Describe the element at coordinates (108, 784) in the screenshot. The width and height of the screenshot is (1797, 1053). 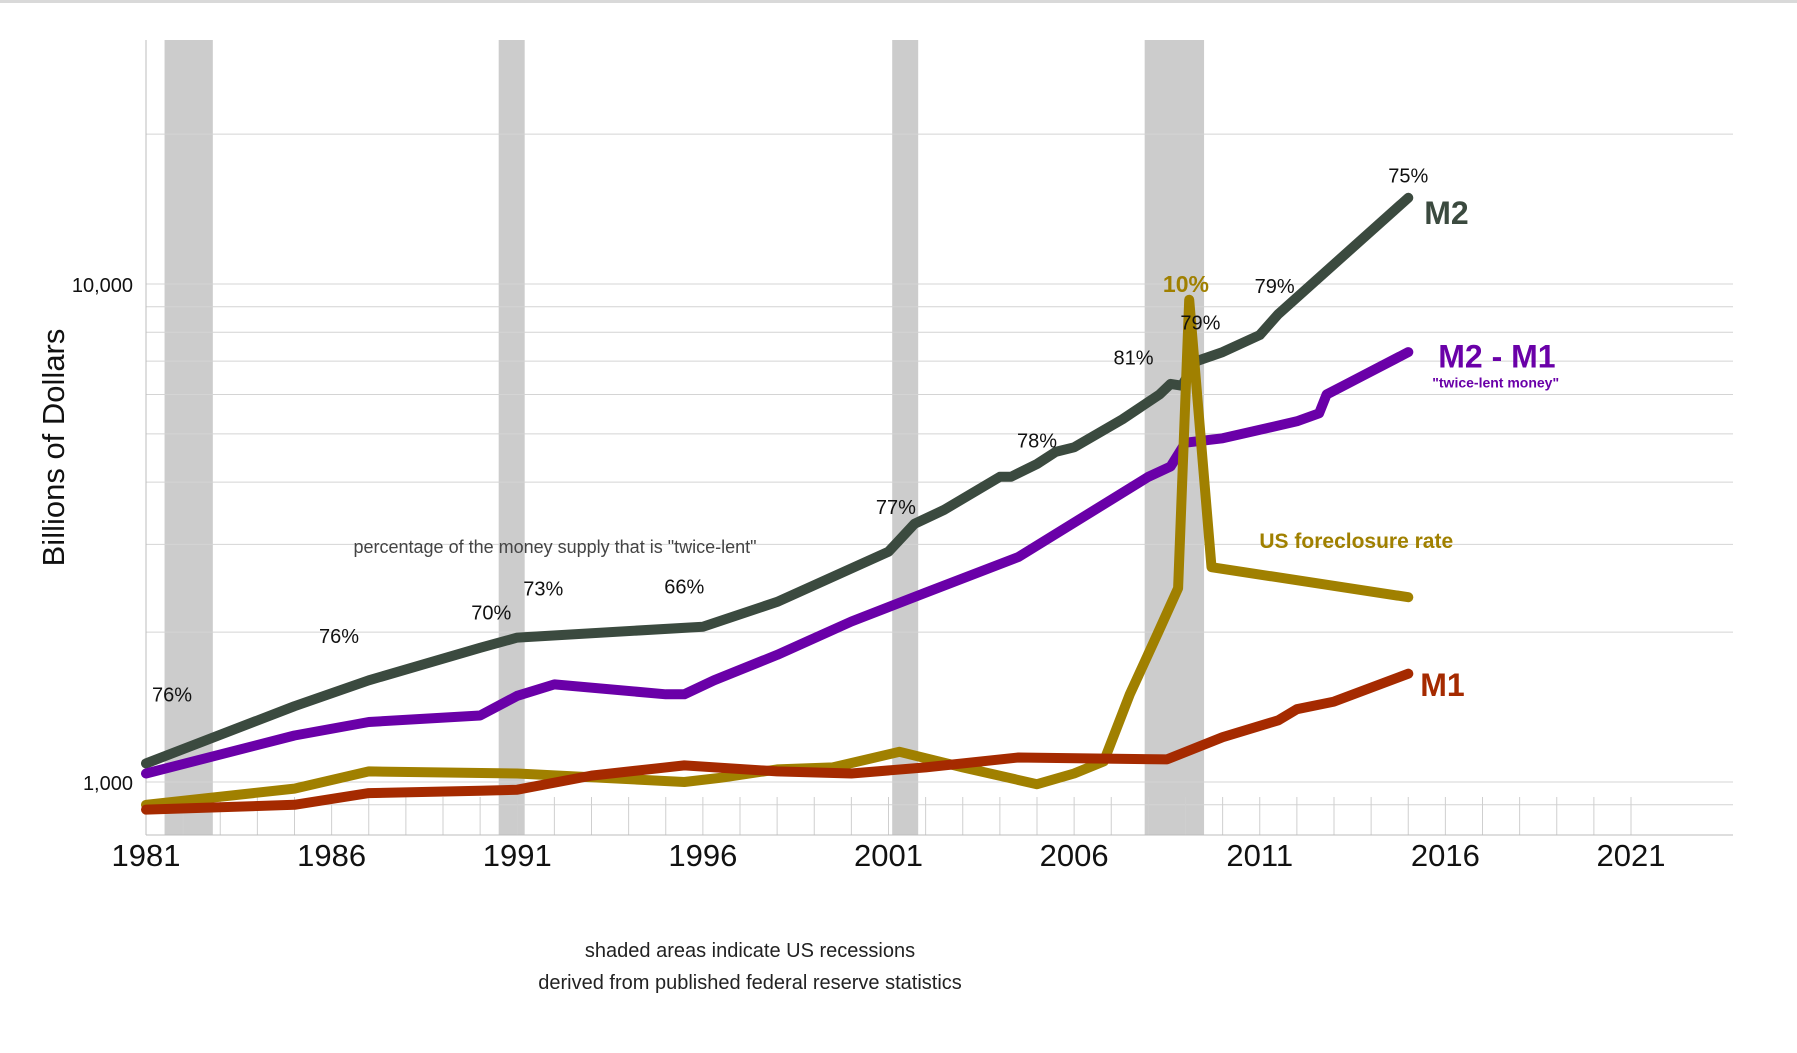
I see `y-tick-label-1000: 1,000` at that location.